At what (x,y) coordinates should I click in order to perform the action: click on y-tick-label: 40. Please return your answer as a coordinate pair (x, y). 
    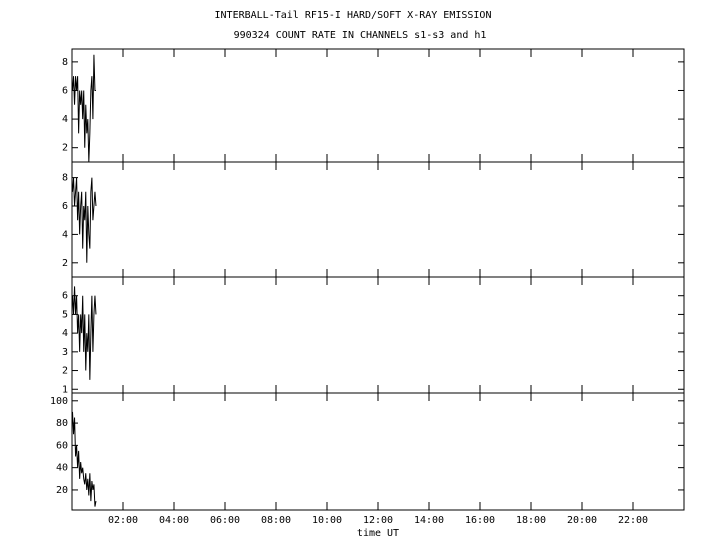
    Looking at the image, I should click on (62, 468).